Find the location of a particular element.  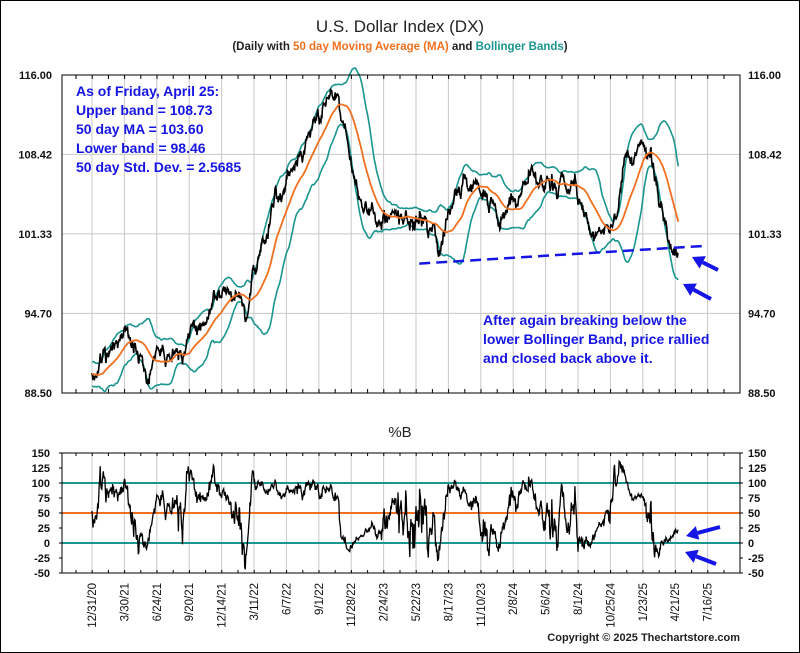

pctb-tick-label-left: -25 is located at coordinates (42, 559).